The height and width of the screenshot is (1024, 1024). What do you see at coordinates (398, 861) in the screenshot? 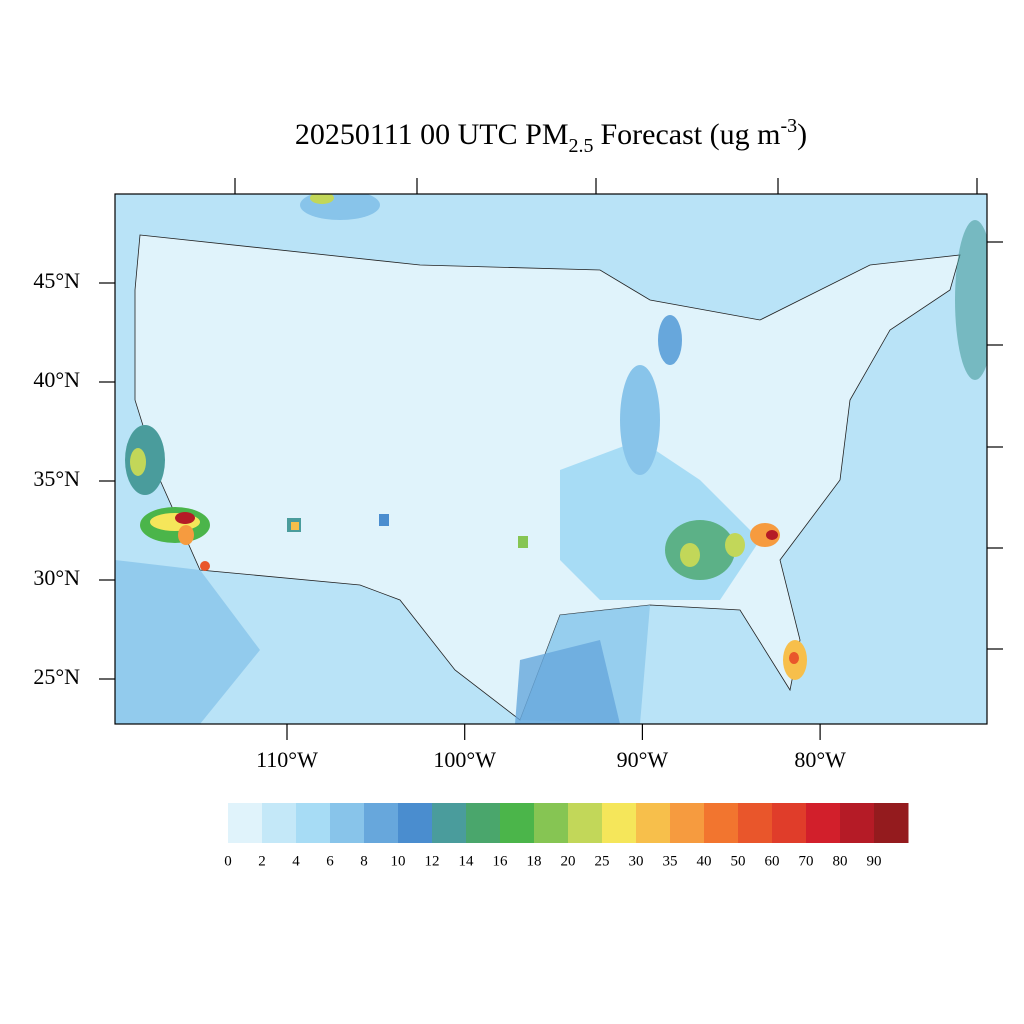
I see `colorbar-label: 10` at bounding box center [398, 861].